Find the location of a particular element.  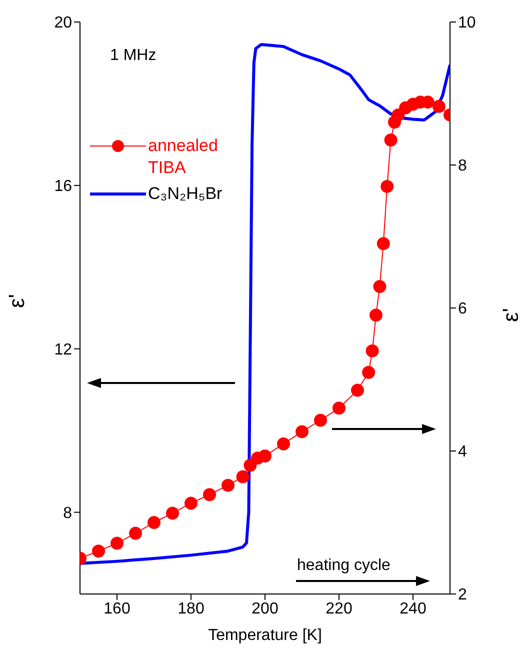

y-tick-label: 16 is located at coordinates (63, 187).